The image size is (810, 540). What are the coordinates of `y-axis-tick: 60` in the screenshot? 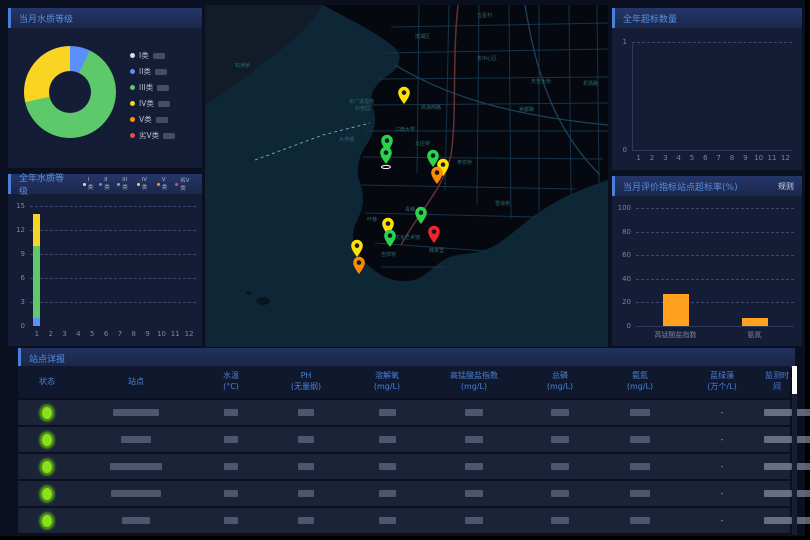 It's located at (626, 255).